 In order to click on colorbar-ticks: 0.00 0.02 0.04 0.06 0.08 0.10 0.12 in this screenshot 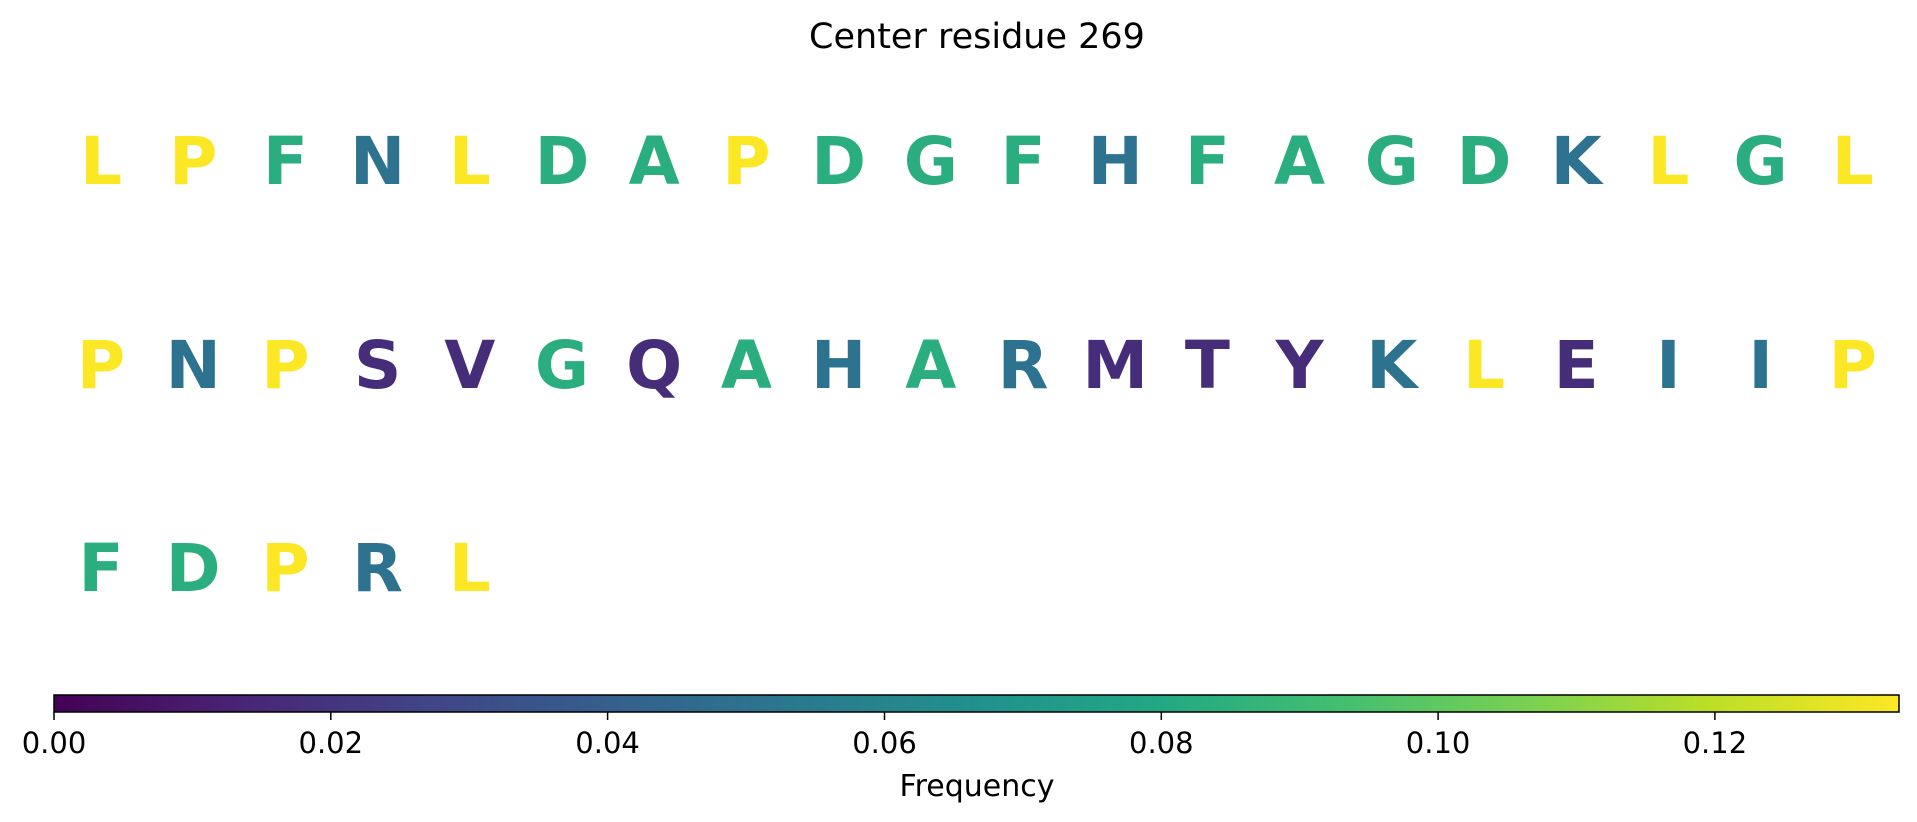, I will do `click(884, 736)`.